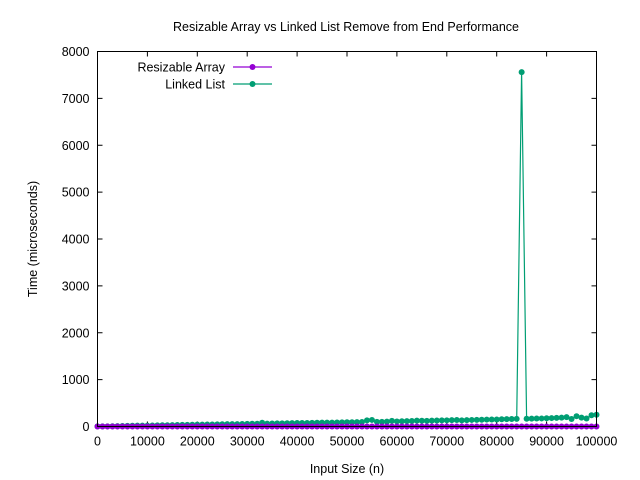 The height and width of the screenshot is (480, 640). Describe the element at coordinates (97, 442) in the screenshot. I see `x-tick-label: 0` at that location.